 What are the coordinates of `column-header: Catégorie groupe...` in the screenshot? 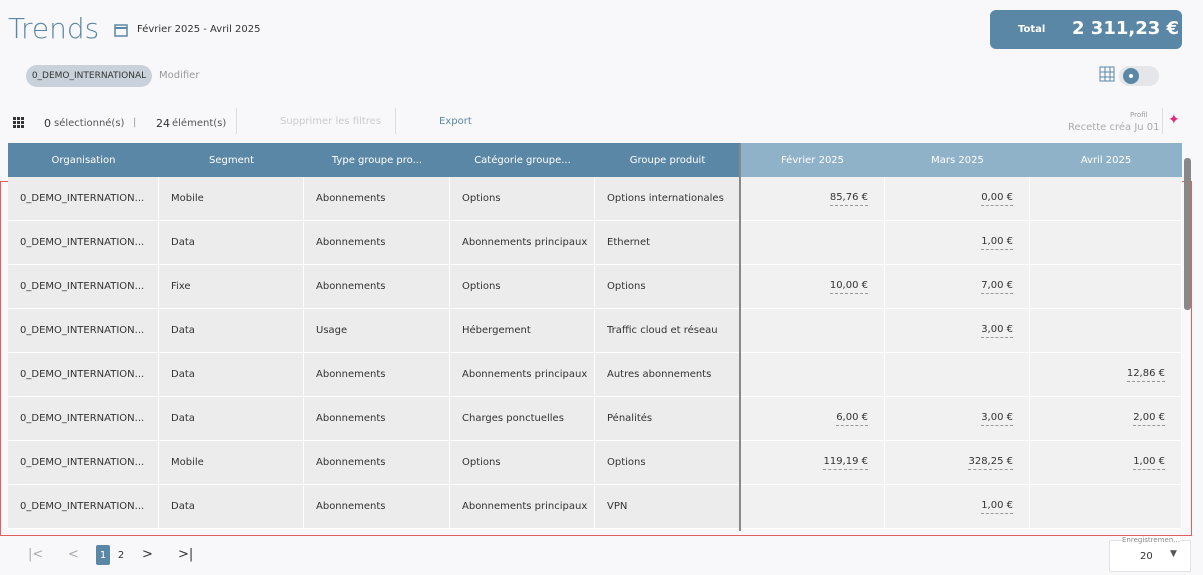 It's located at (522, 160).